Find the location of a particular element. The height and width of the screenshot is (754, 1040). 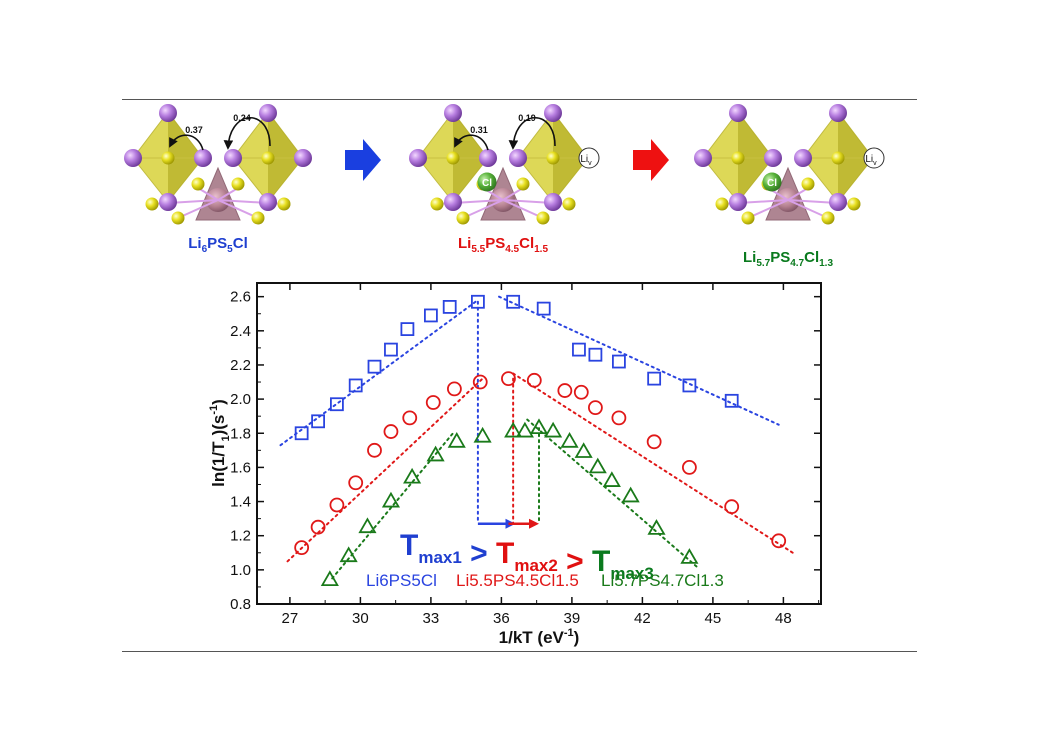

hop-arrow-short is located at coordinates (471, 142).